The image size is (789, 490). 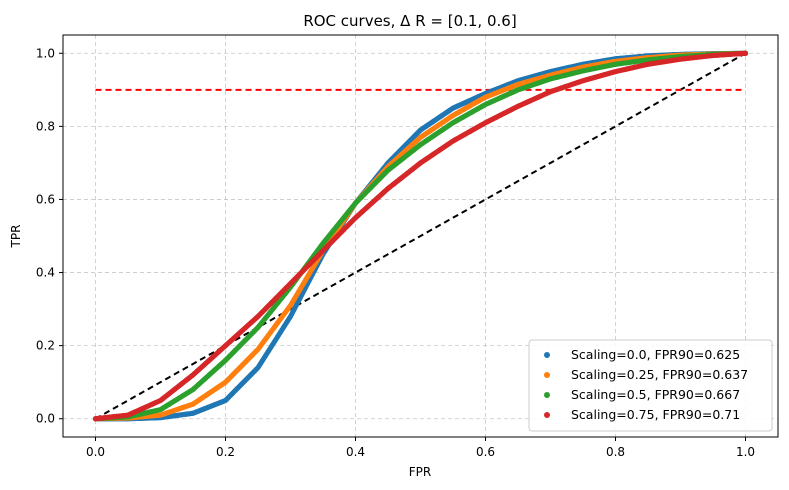 I want to click on y-axis-label: TPR, so click(x=16, y=237).